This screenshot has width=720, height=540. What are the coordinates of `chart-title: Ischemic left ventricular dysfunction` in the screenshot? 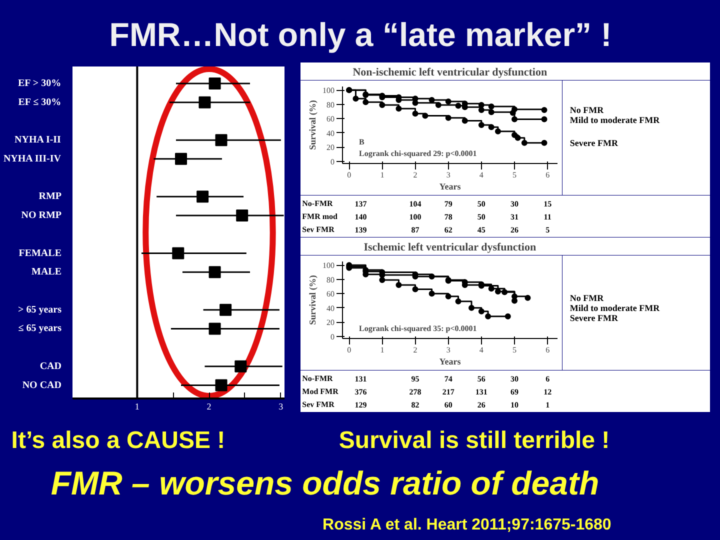 It's located at (450, 248).